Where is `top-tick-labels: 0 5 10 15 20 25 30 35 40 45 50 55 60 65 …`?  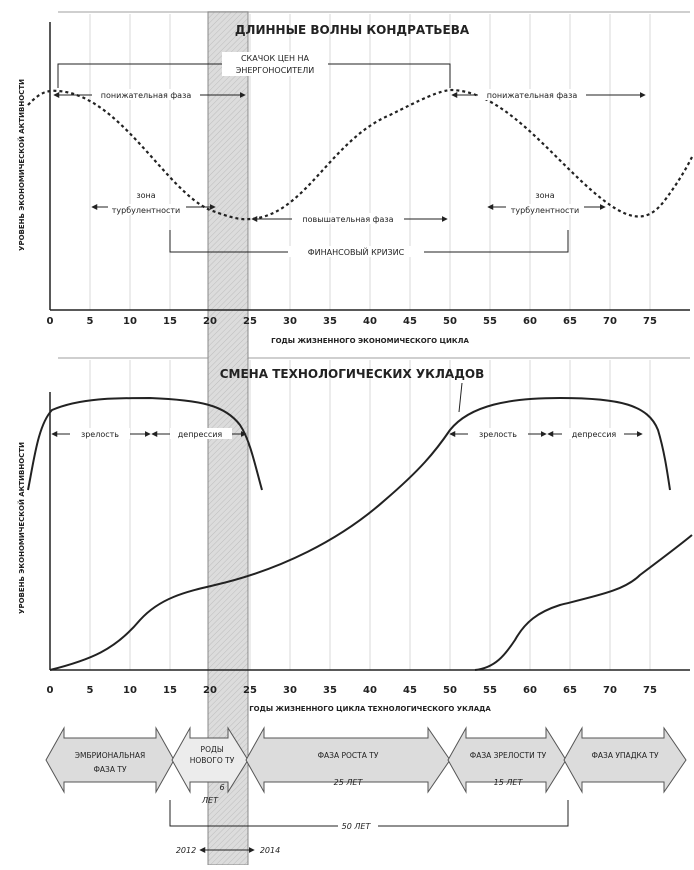 top-tick-labels: 0 5 10 15 20 25 30 35 40 45 50 55 60 65 … is located at coordinates (352, 321).